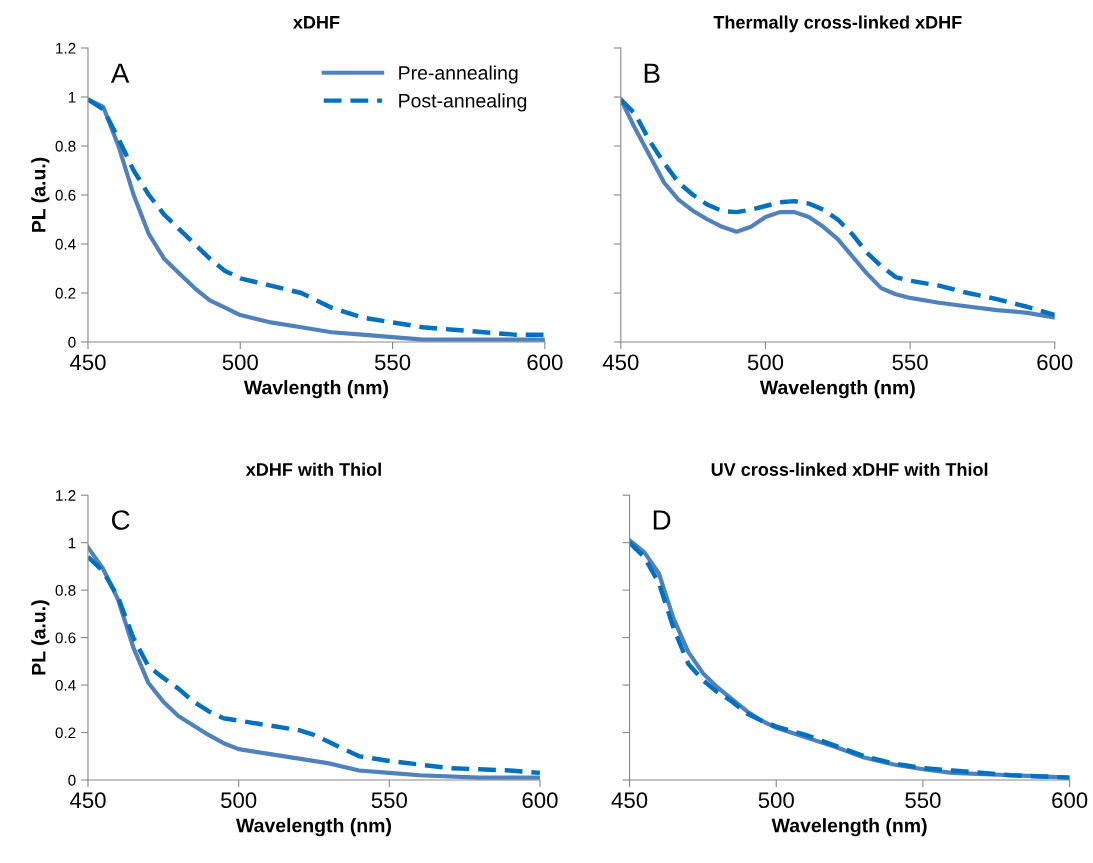 The image size is (1093, 863). Describe the element at coordinates (313, 469) in the screenshot. I see `chart-title: xDHF with Thiol` at that location.